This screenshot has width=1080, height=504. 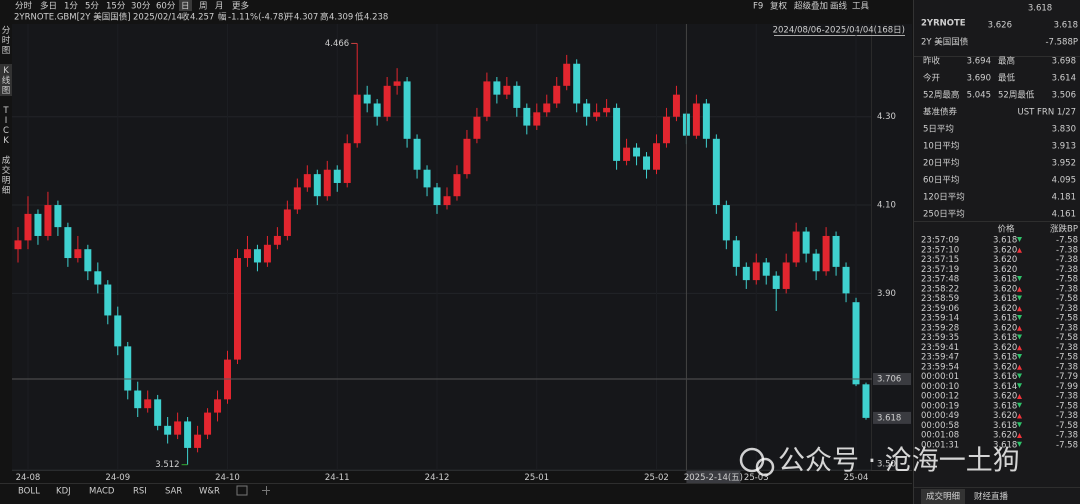 I want to click on last-price: 3.618, so click(x=889, y=418).